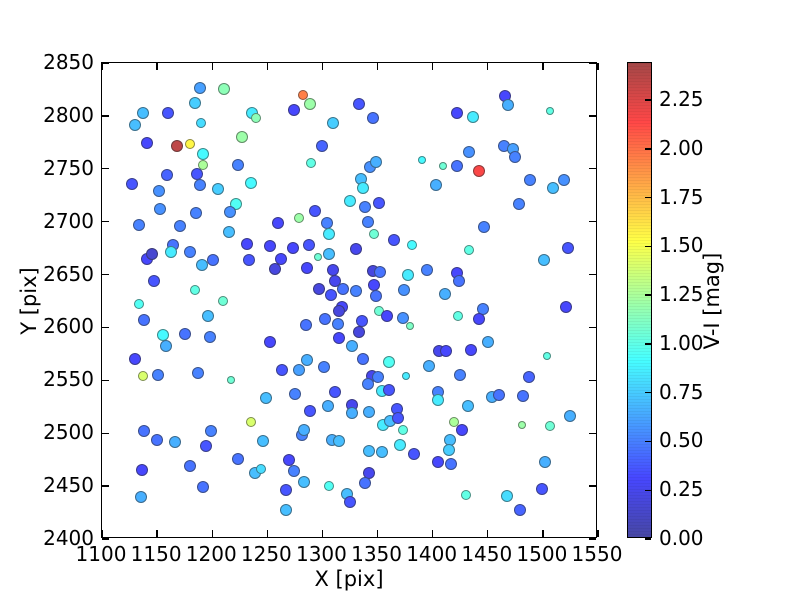  I want to click on colorbar-tick-label: 0.00, so click(681, 538).